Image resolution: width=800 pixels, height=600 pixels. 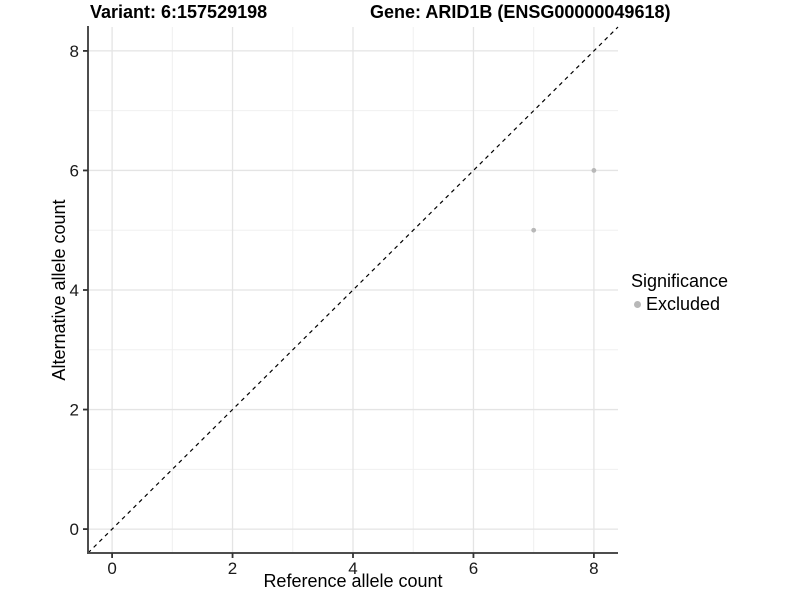 I want to click on x-tick-label: 8, so click(x=593, y=568).